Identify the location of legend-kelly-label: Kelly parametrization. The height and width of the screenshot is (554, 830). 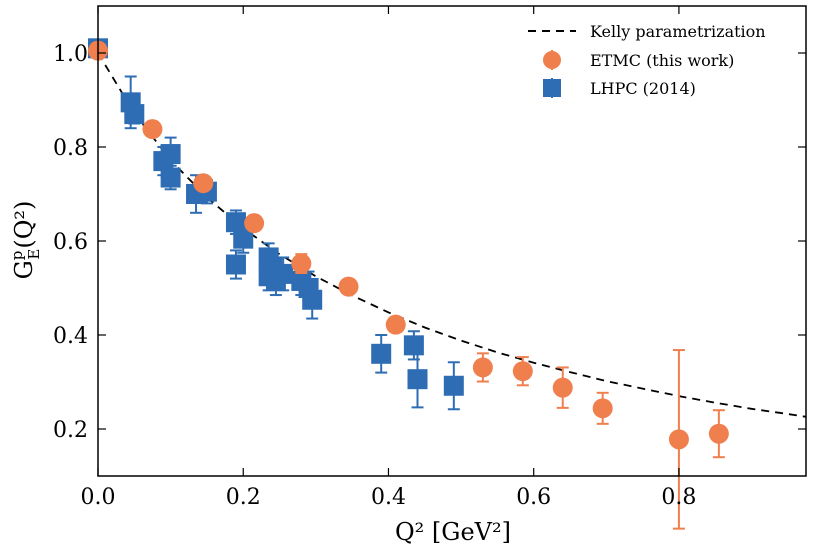
(678, 31).